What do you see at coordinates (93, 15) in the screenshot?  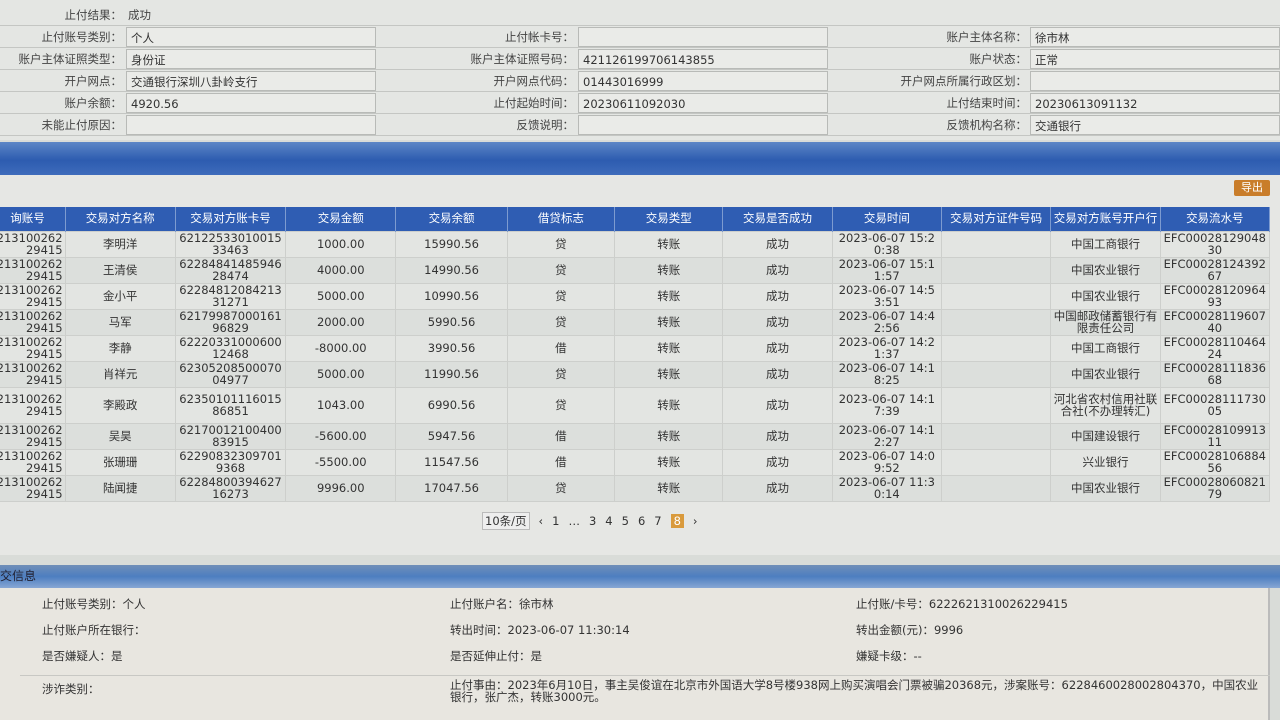 I see `field-label: 止付结果：` at bounding box center [93, 15].